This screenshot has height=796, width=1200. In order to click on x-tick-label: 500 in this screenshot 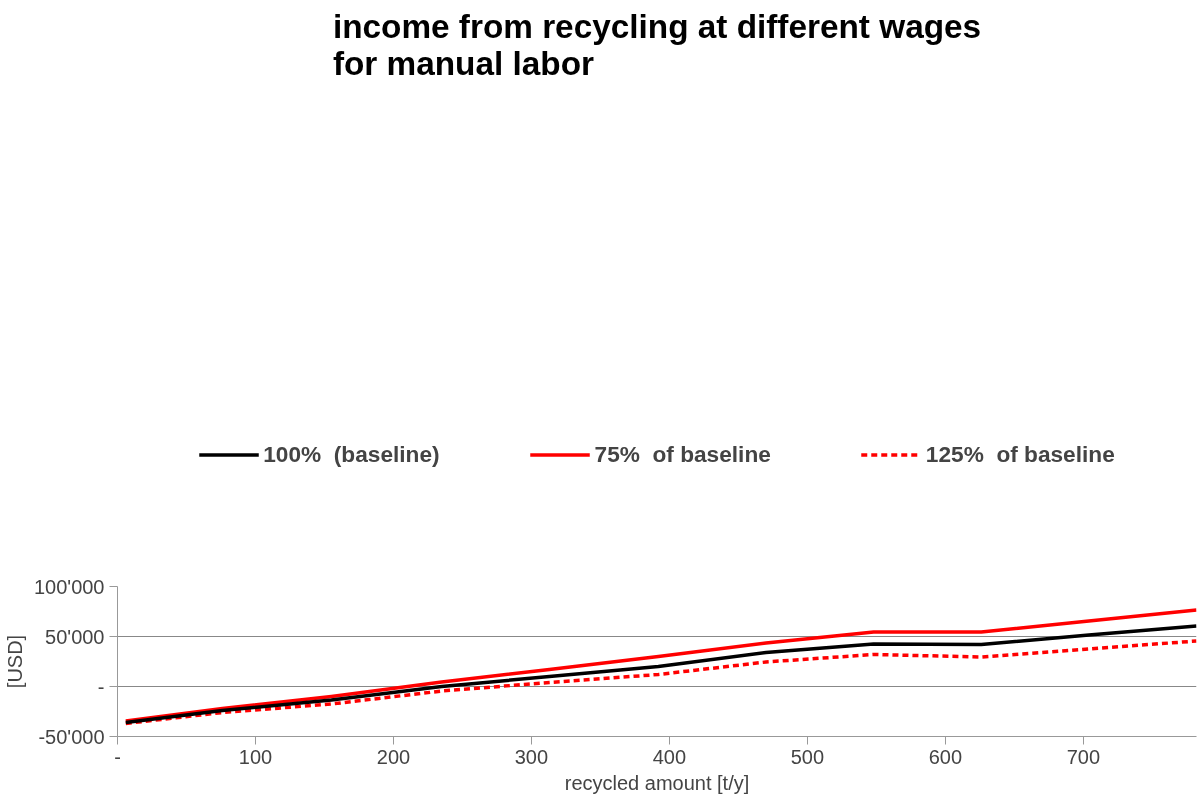, I will do `click(807, 756)`.